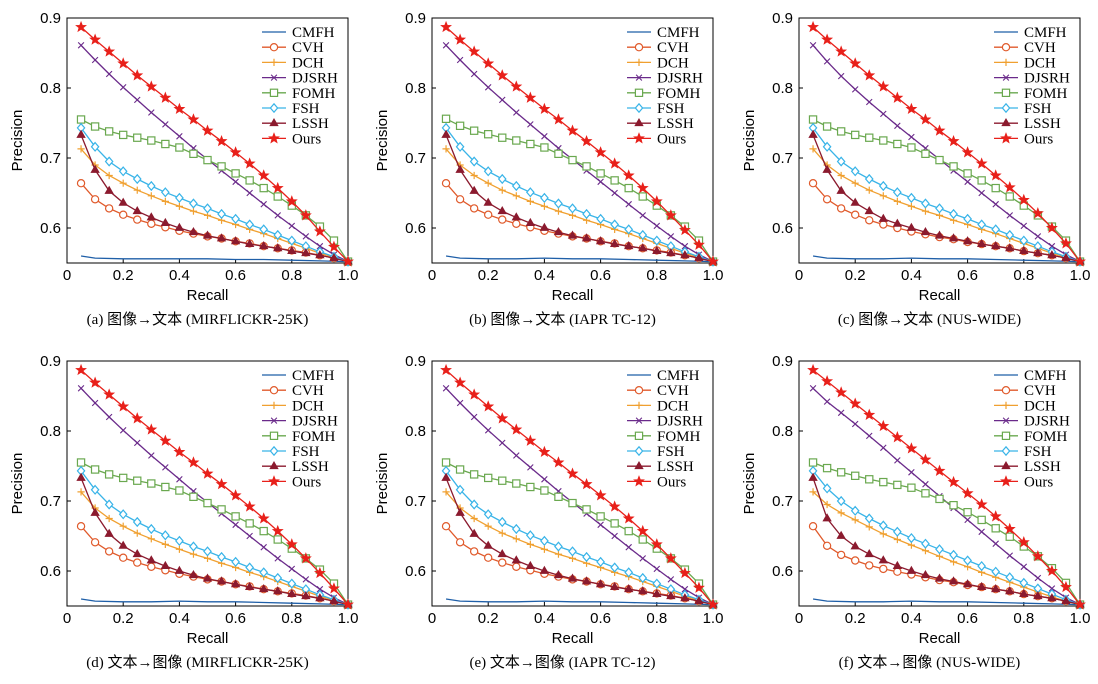 This screenshot has height=684, width=1098. I want to click on y-tick-label: 0.9, so click(782, 361).